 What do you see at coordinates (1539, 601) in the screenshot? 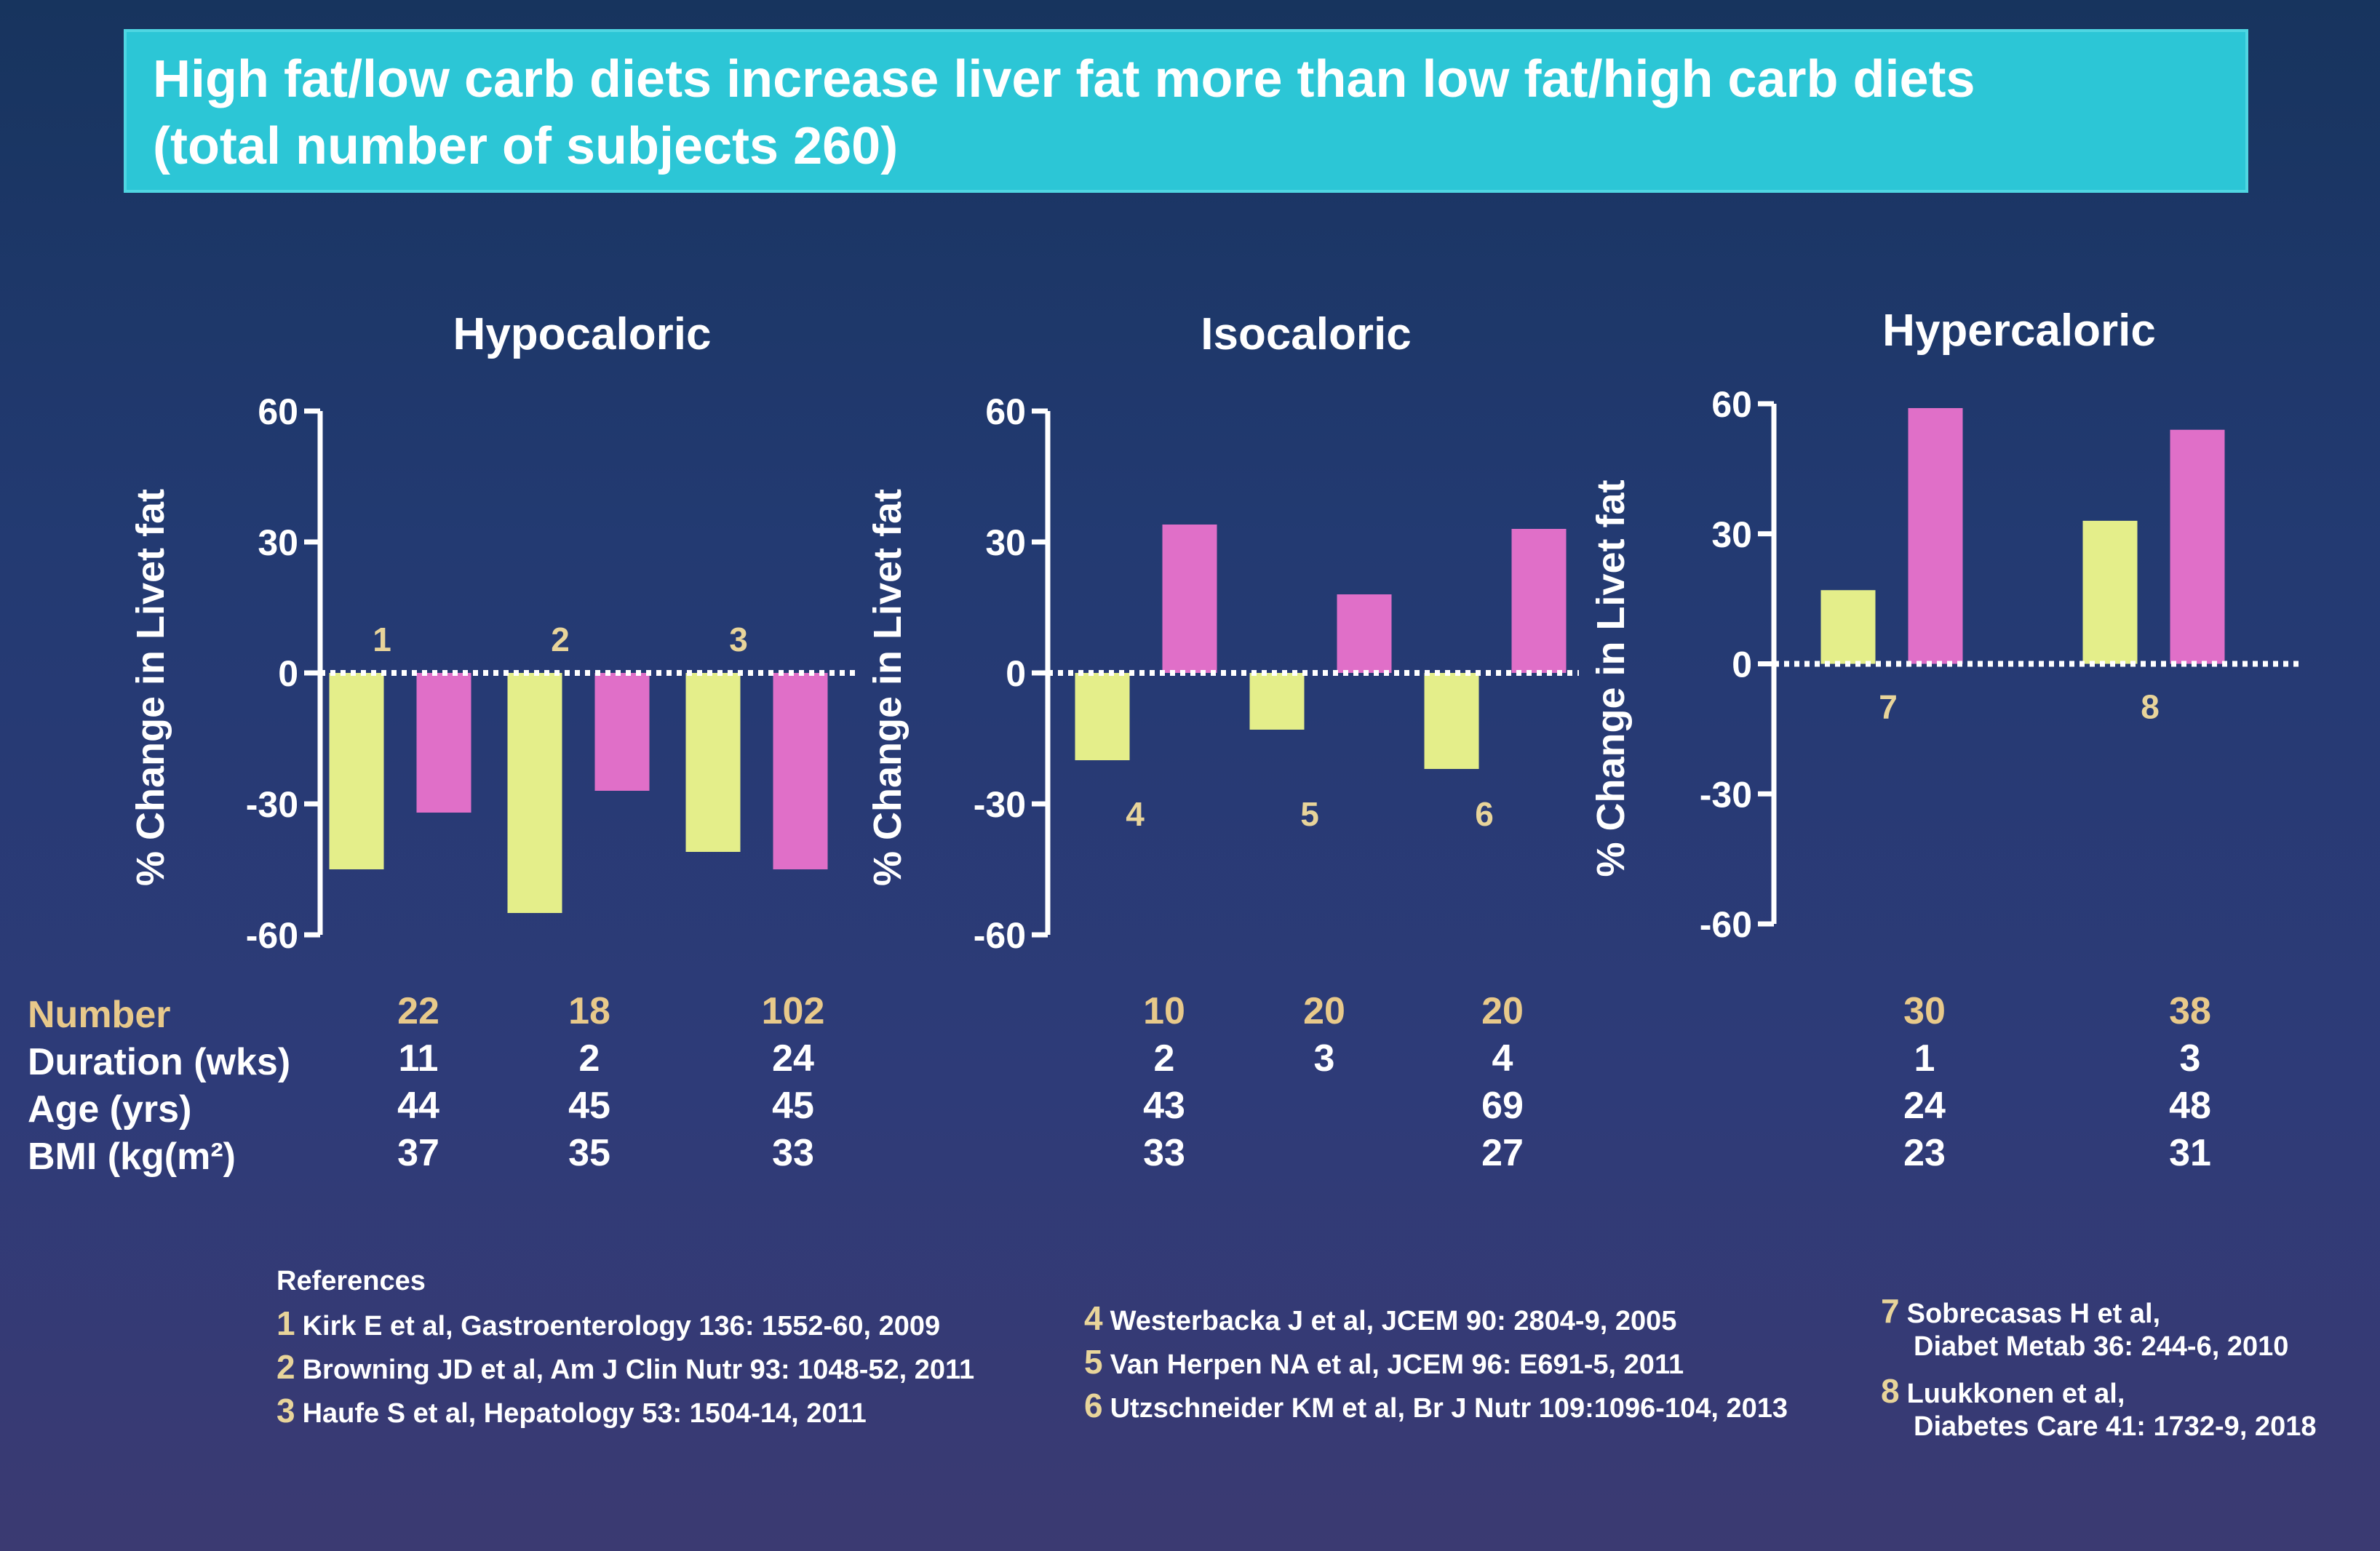
I see `bar-panel2-study6-series2` at bounding box center [1539, 601].